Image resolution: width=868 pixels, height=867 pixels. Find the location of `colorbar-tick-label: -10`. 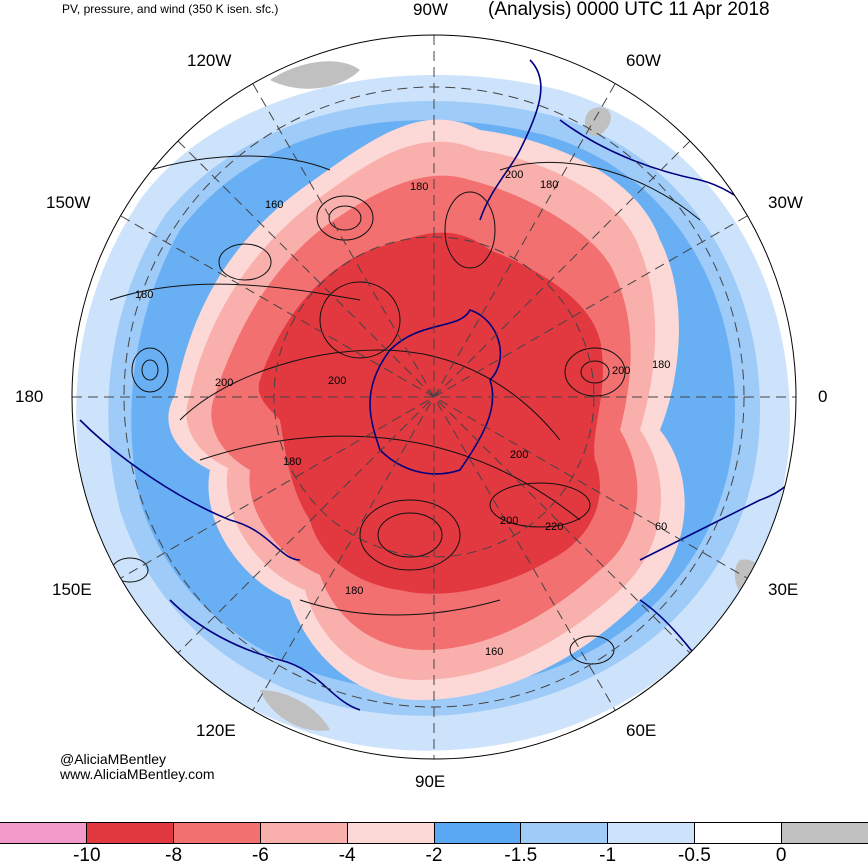

colorbar-tick-label: -10 is located at coordinates (87, 855).